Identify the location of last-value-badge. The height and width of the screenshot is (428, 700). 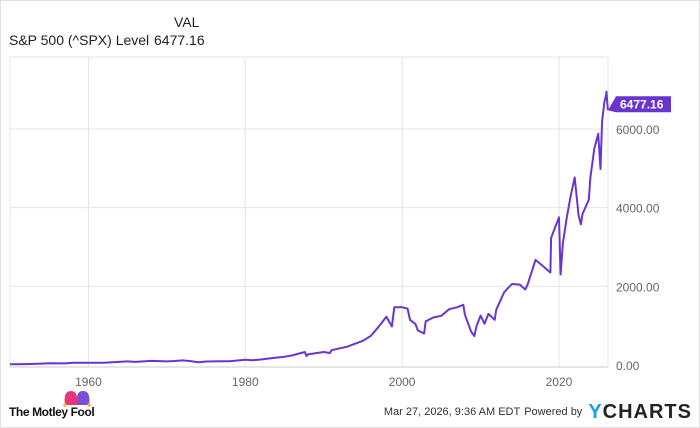
(639, 104).